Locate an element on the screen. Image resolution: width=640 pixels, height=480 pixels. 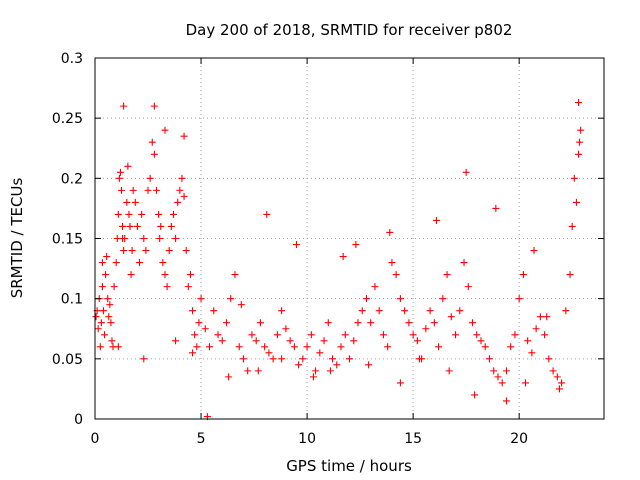
y-tick-label: 0.1 is located at coordinates (72, 300).